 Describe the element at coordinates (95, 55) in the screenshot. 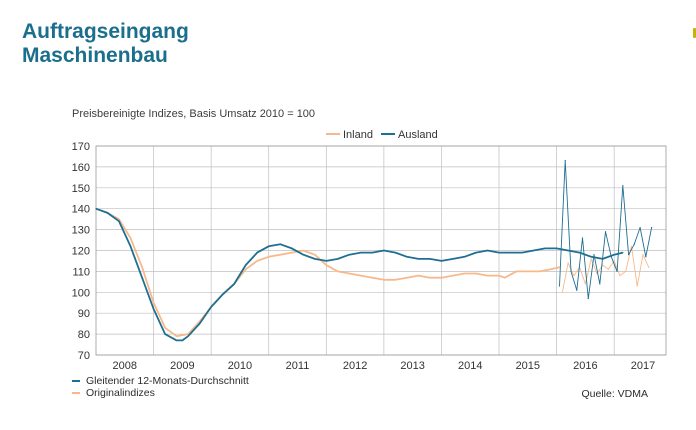

I see `title-line-2: Maschinenbau` at that location.